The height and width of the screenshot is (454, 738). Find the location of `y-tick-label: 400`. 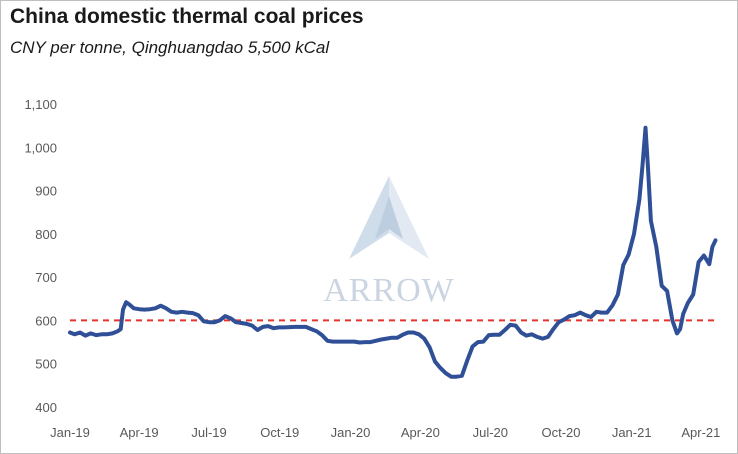

y-tick-label: 400 is located at coordinates (46, 407).